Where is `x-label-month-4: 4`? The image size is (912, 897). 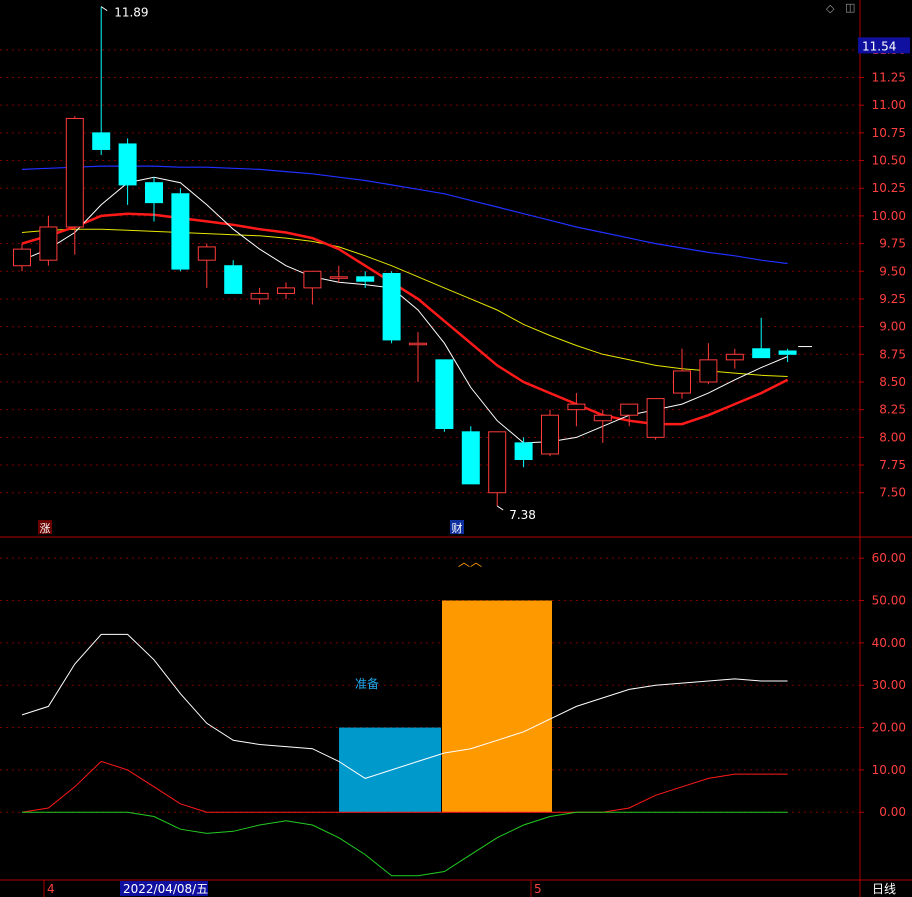 x-label-month-4: 4 is located at coordinates (51, 889).